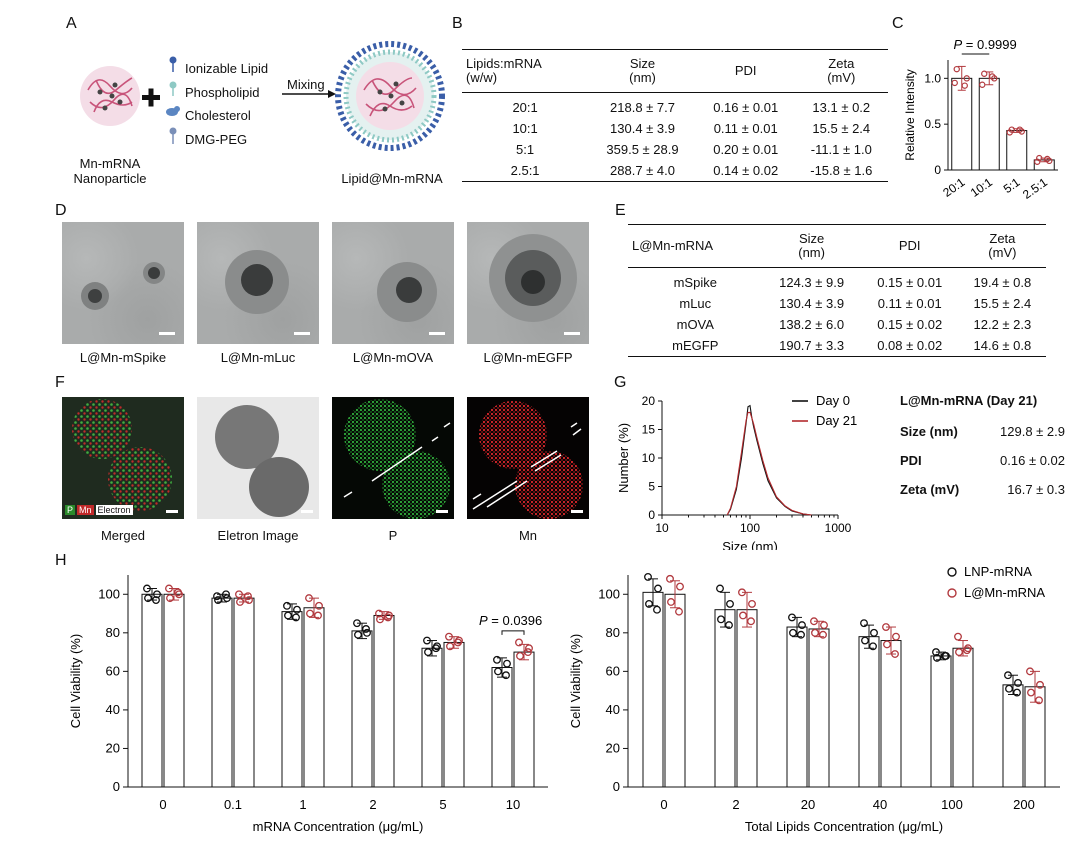 The width and height of the screenshot is (1080, 846). Describe the element at coordinates (1024, 804) in the screenshot. I see `x-tick-label: 200` at that location.